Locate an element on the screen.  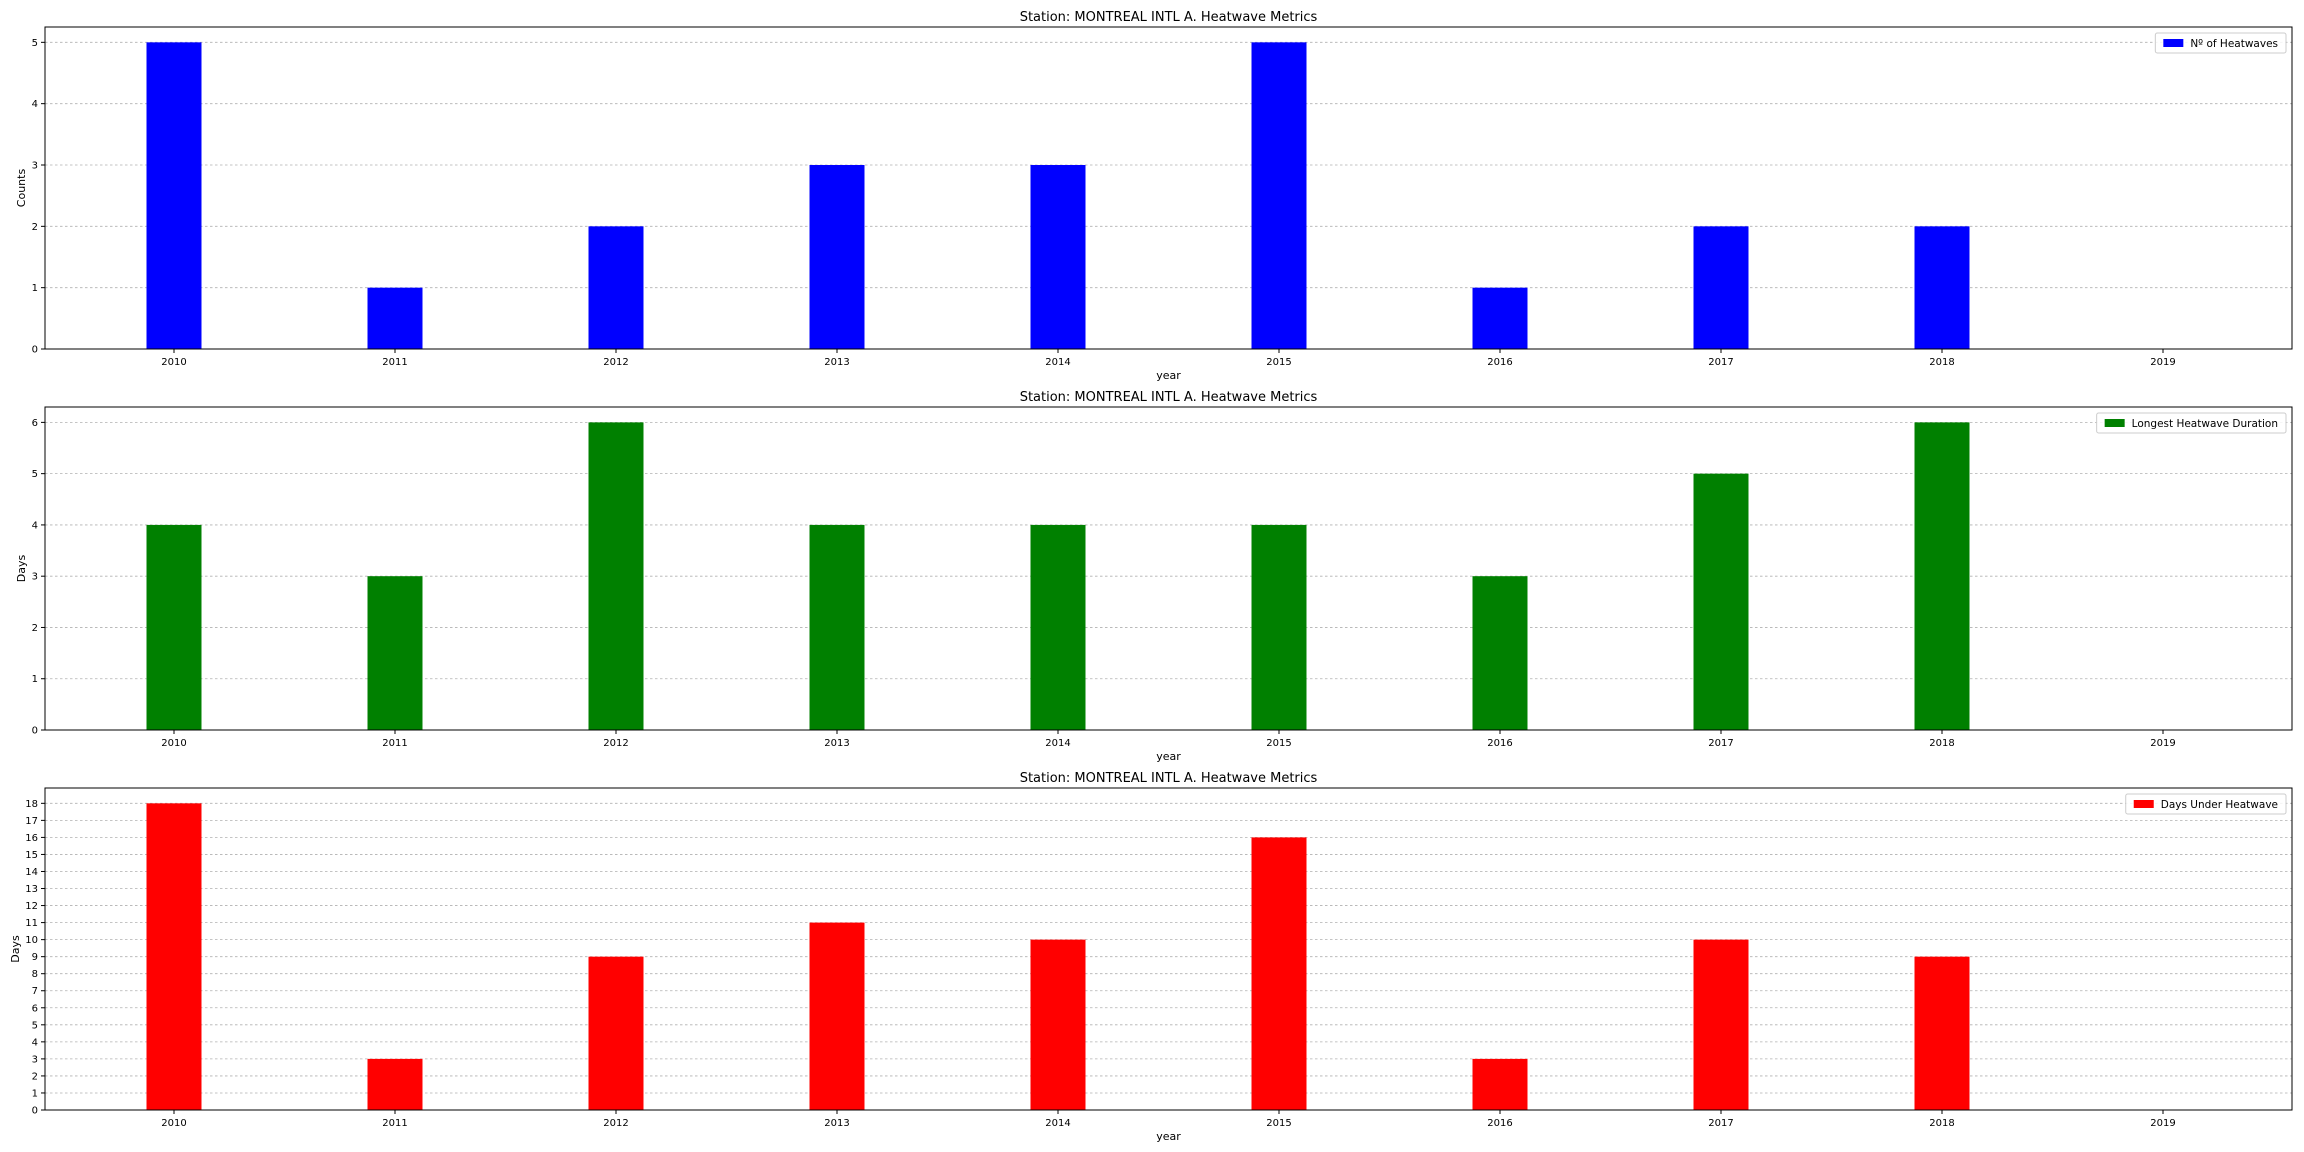
legend-label: Nº of Heatwaves is located at coordinates (2234, 44).